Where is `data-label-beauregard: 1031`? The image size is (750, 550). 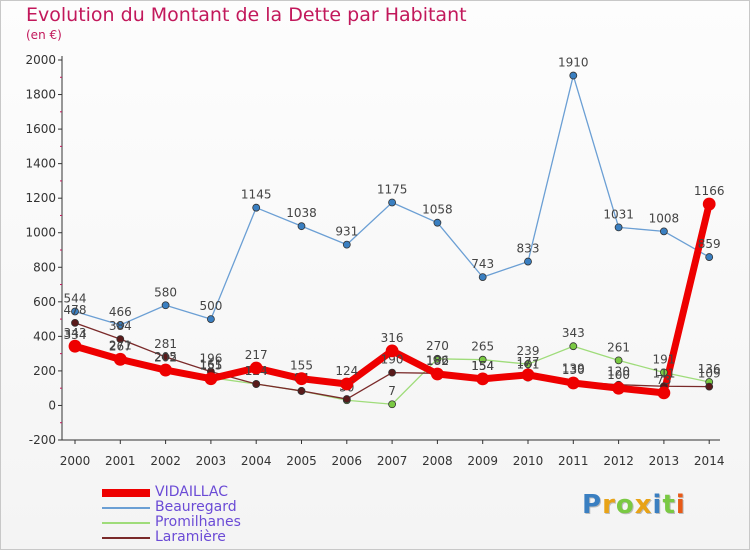
data-label-beauregard: 1031 is located at coordinates (618, 214).